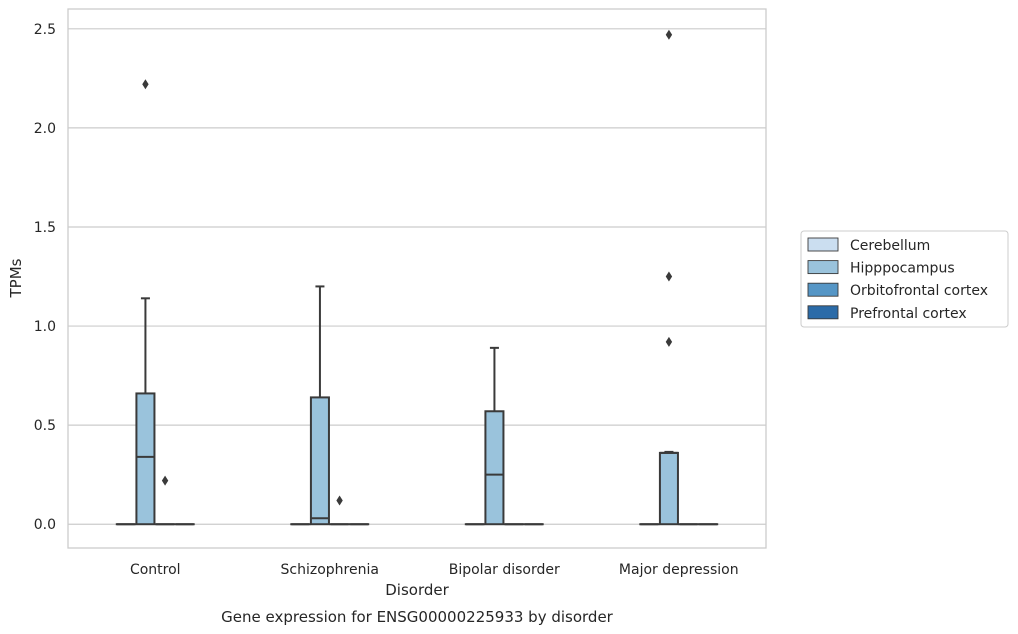 Image resolution: width=1018 pixels, height=634 pixels. Describe the element at coordinates (45, 228) in the screenshot. I see `y-tick-label: 1.5` at that location.